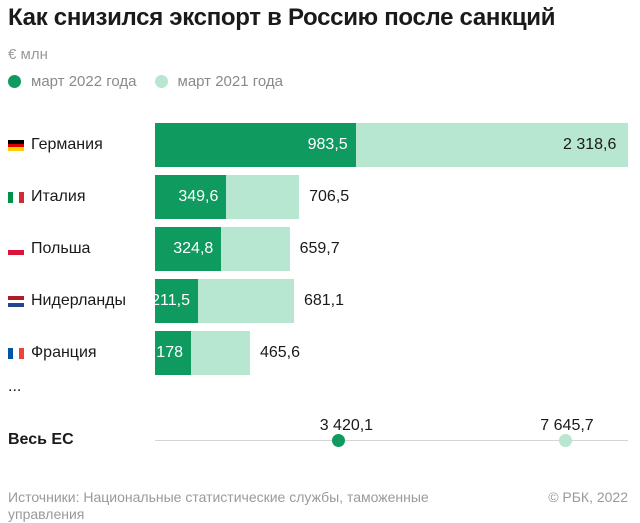  Describe the element at coordinates (16, 249) in the screenshot. I see `flag-poland-icon` at that location.